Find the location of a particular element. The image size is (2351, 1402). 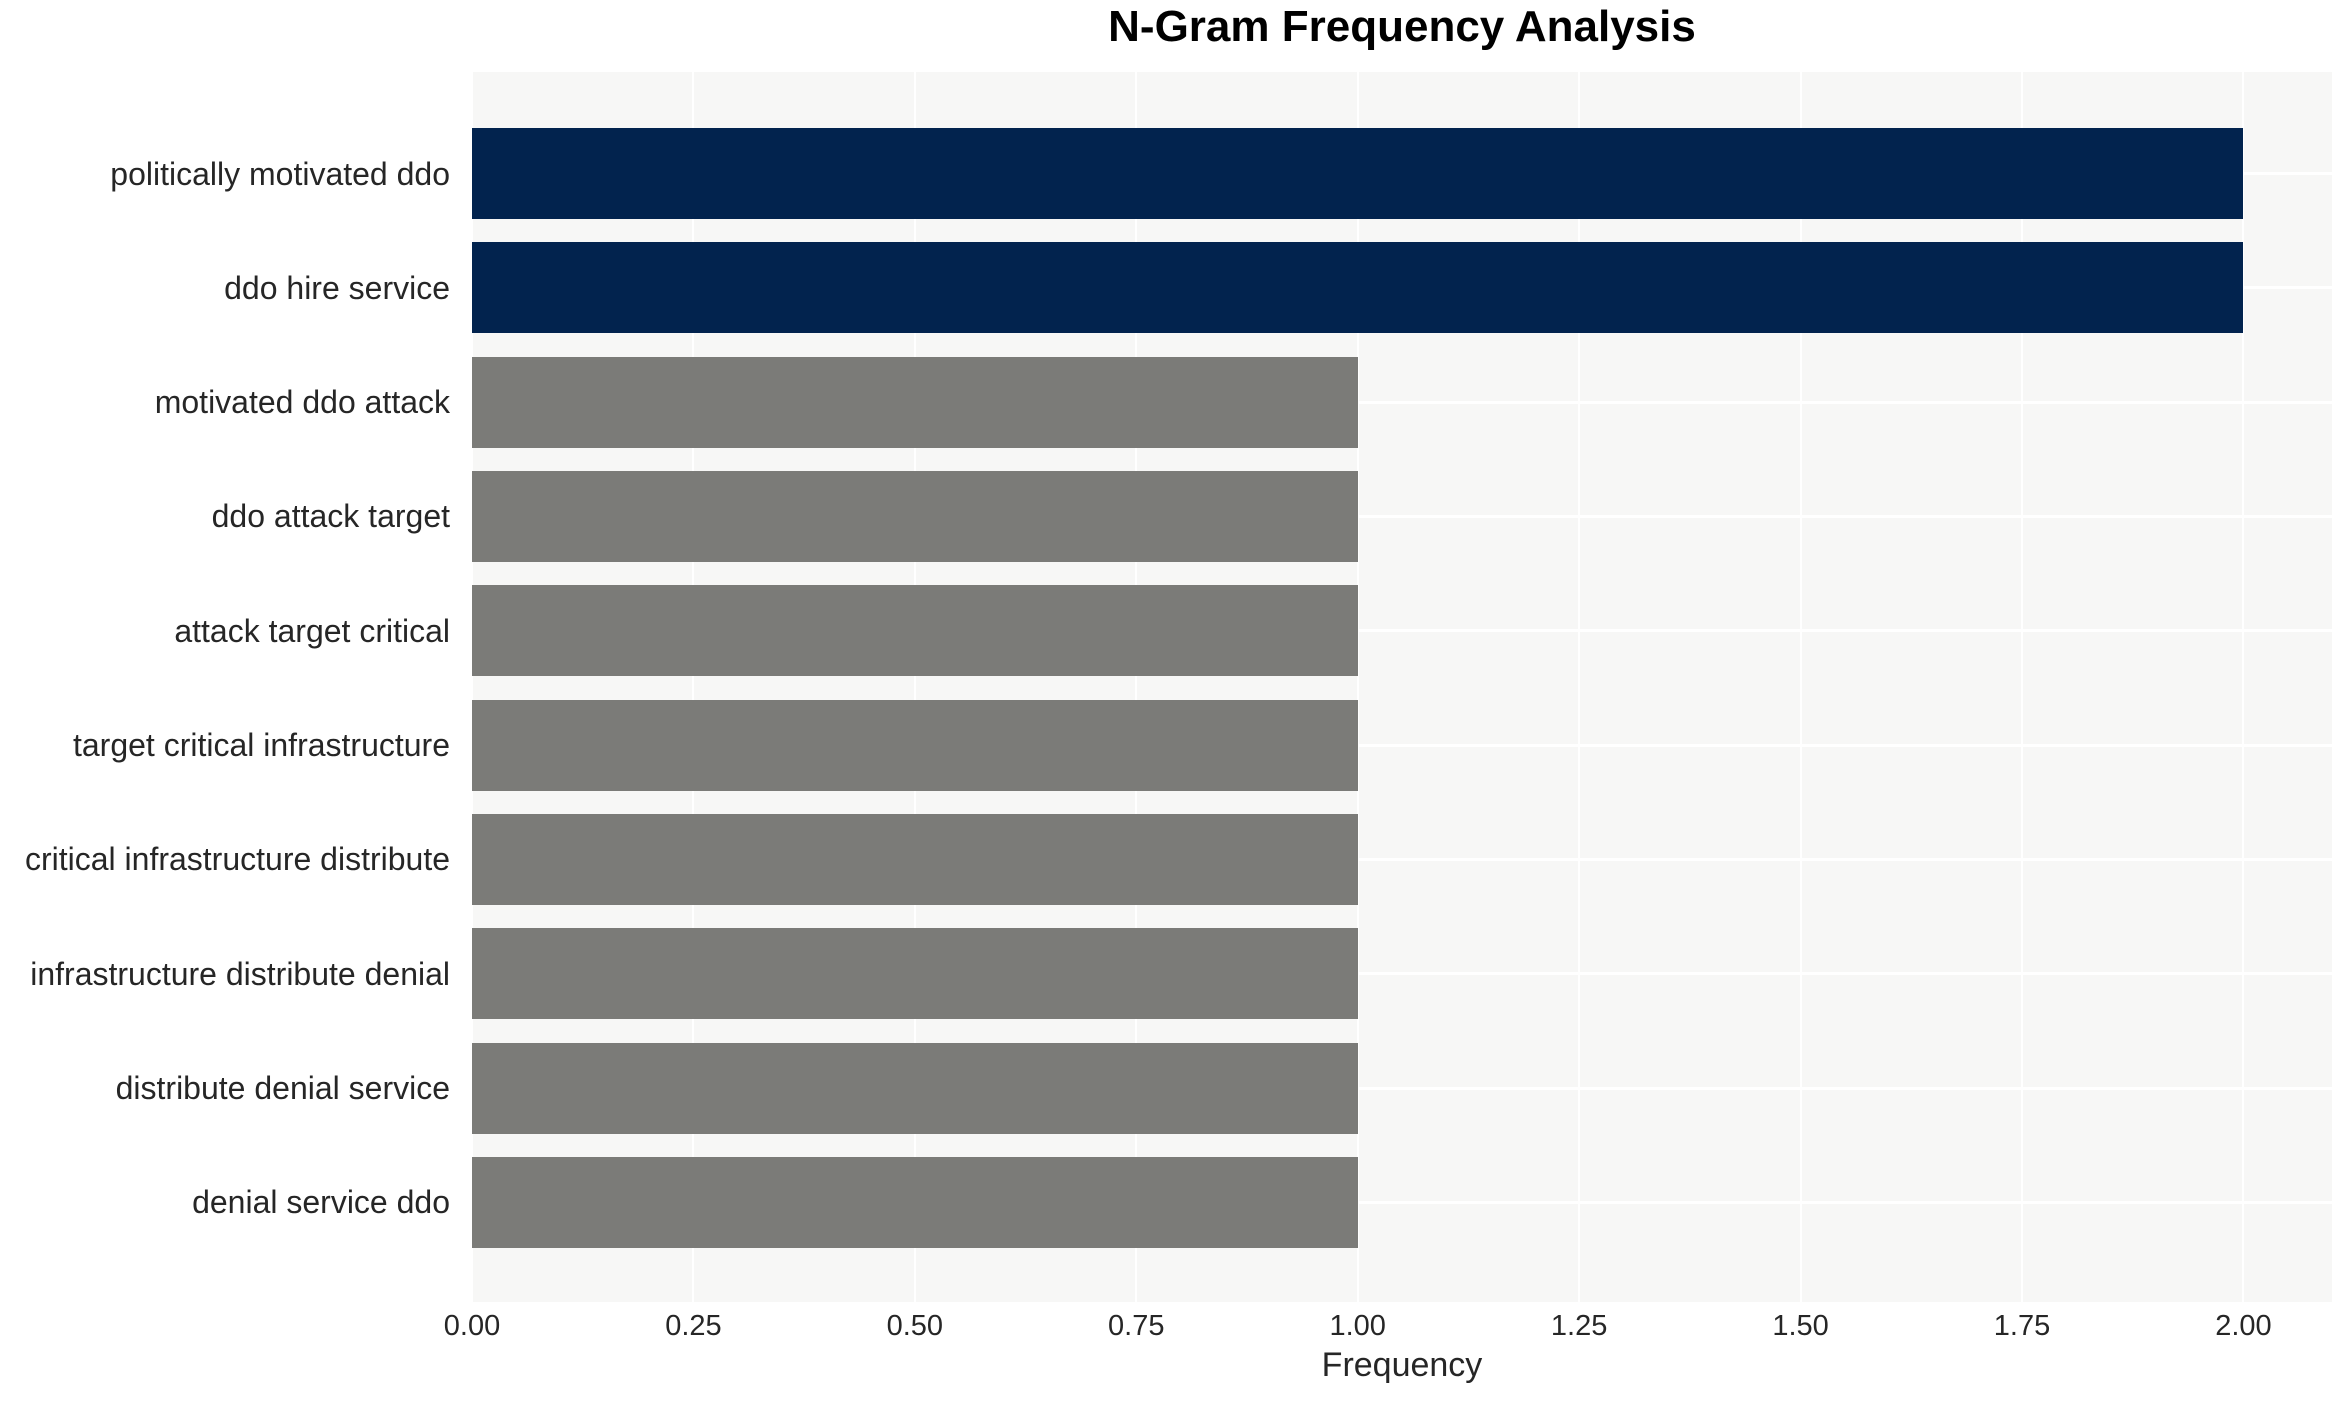

y-axis-label: attack target critical is located at coordinates (312, 630).